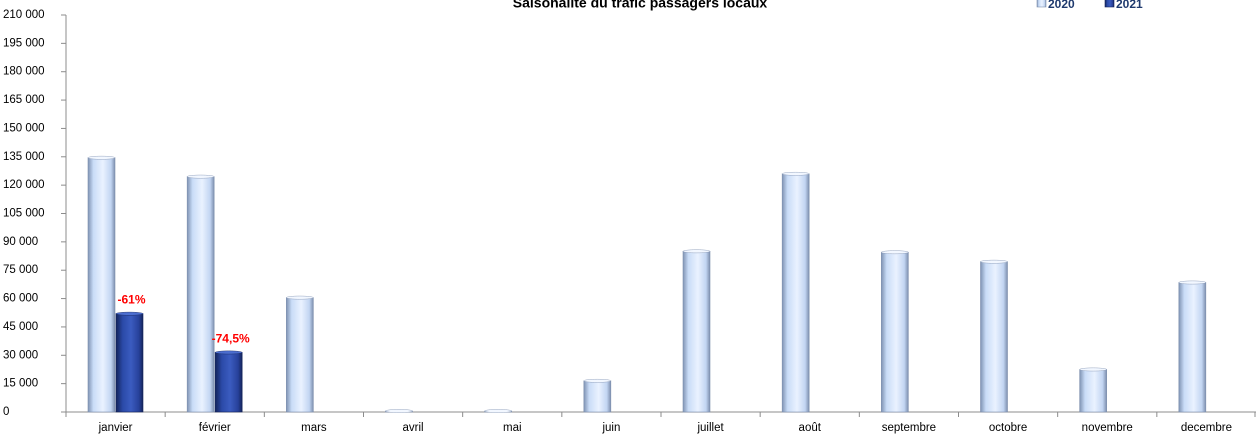  What do you see at coordinates (512, 428) in the screenshot?
I see `x-tick-label: mai` at bounding box center [512, 428].